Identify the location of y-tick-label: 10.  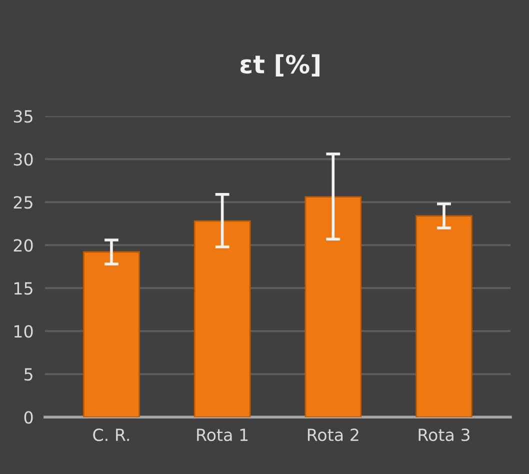
(23, 331).